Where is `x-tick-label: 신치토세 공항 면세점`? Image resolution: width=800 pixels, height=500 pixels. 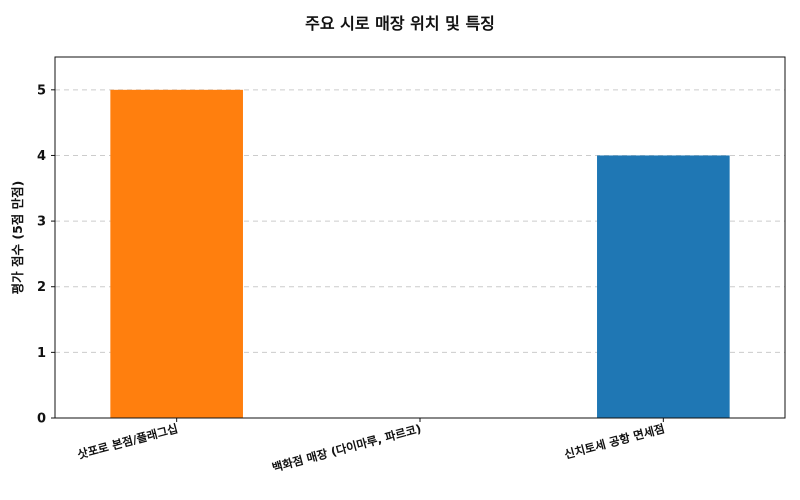 x-tick-label: 신치토세 공항 면세점 is located at coordinates (614, 441).